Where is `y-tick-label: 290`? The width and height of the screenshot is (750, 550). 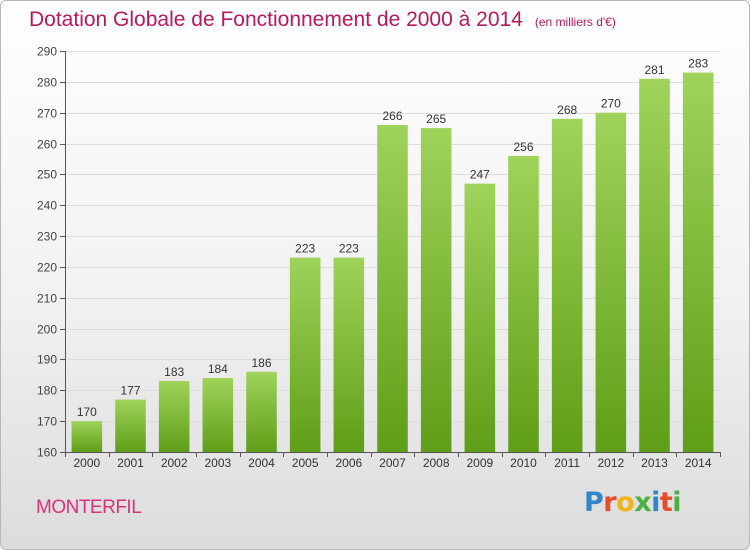 y-tick-label: 290 is located at coordinates (47, 52).